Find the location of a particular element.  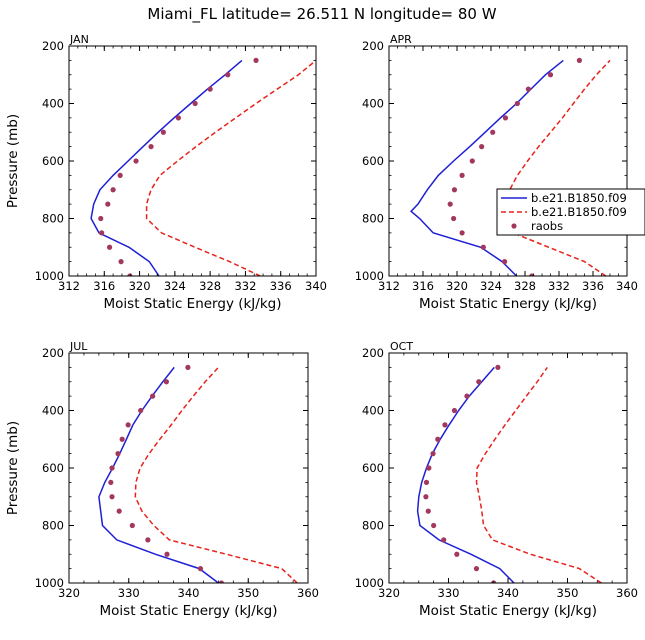

panel-label: APR is located at coordinates (401, 39).